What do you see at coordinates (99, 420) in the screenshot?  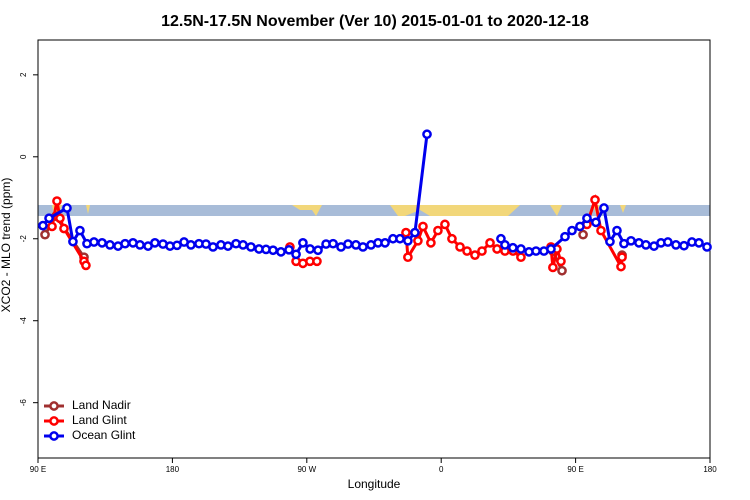 I see `legend-label: Land Glint` at bounding box center [99, 420].